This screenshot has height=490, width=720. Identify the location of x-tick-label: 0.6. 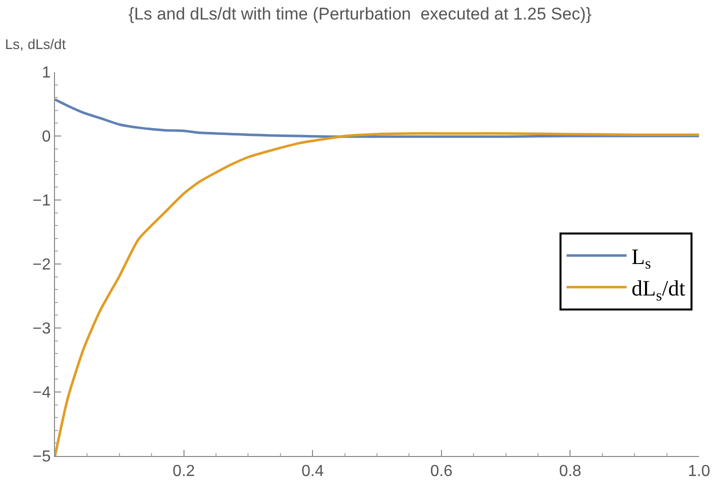
(441, 471).